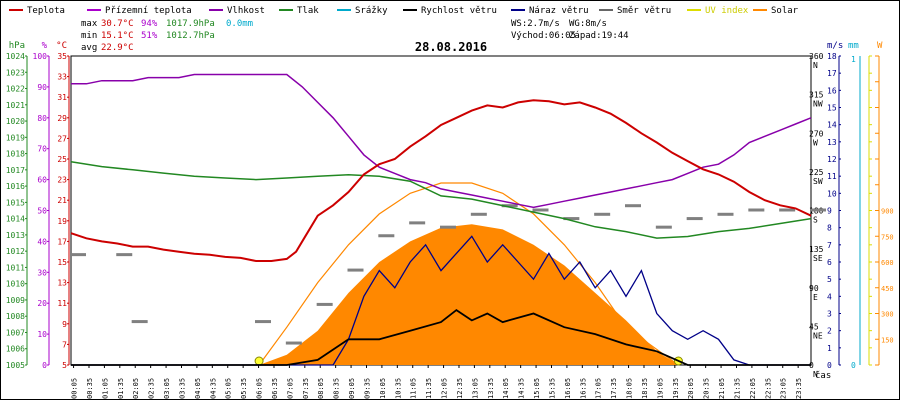  What do you see at coordinates (816, 133) in the screenshot?
I see `axis-dir-label: 270` at bounding box center [816, 133].